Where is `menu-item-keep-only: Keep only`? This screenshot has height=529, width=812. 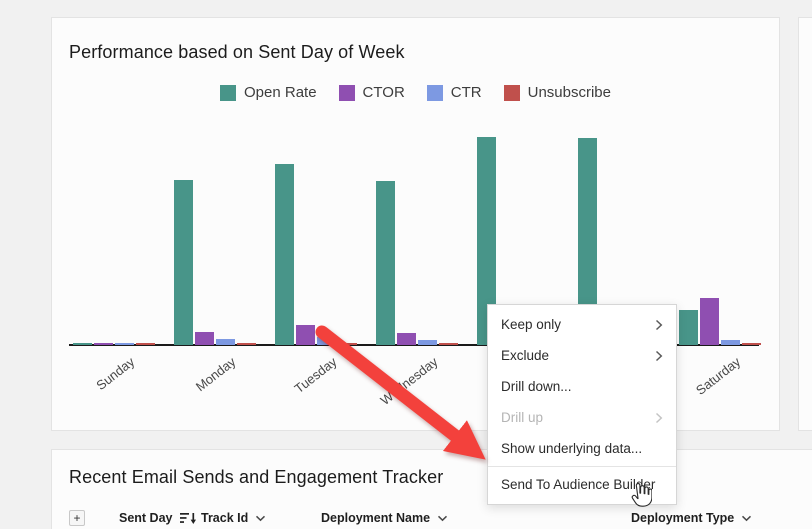
menu-item-keep-only: Keep only is located at coordinates (582, 324).